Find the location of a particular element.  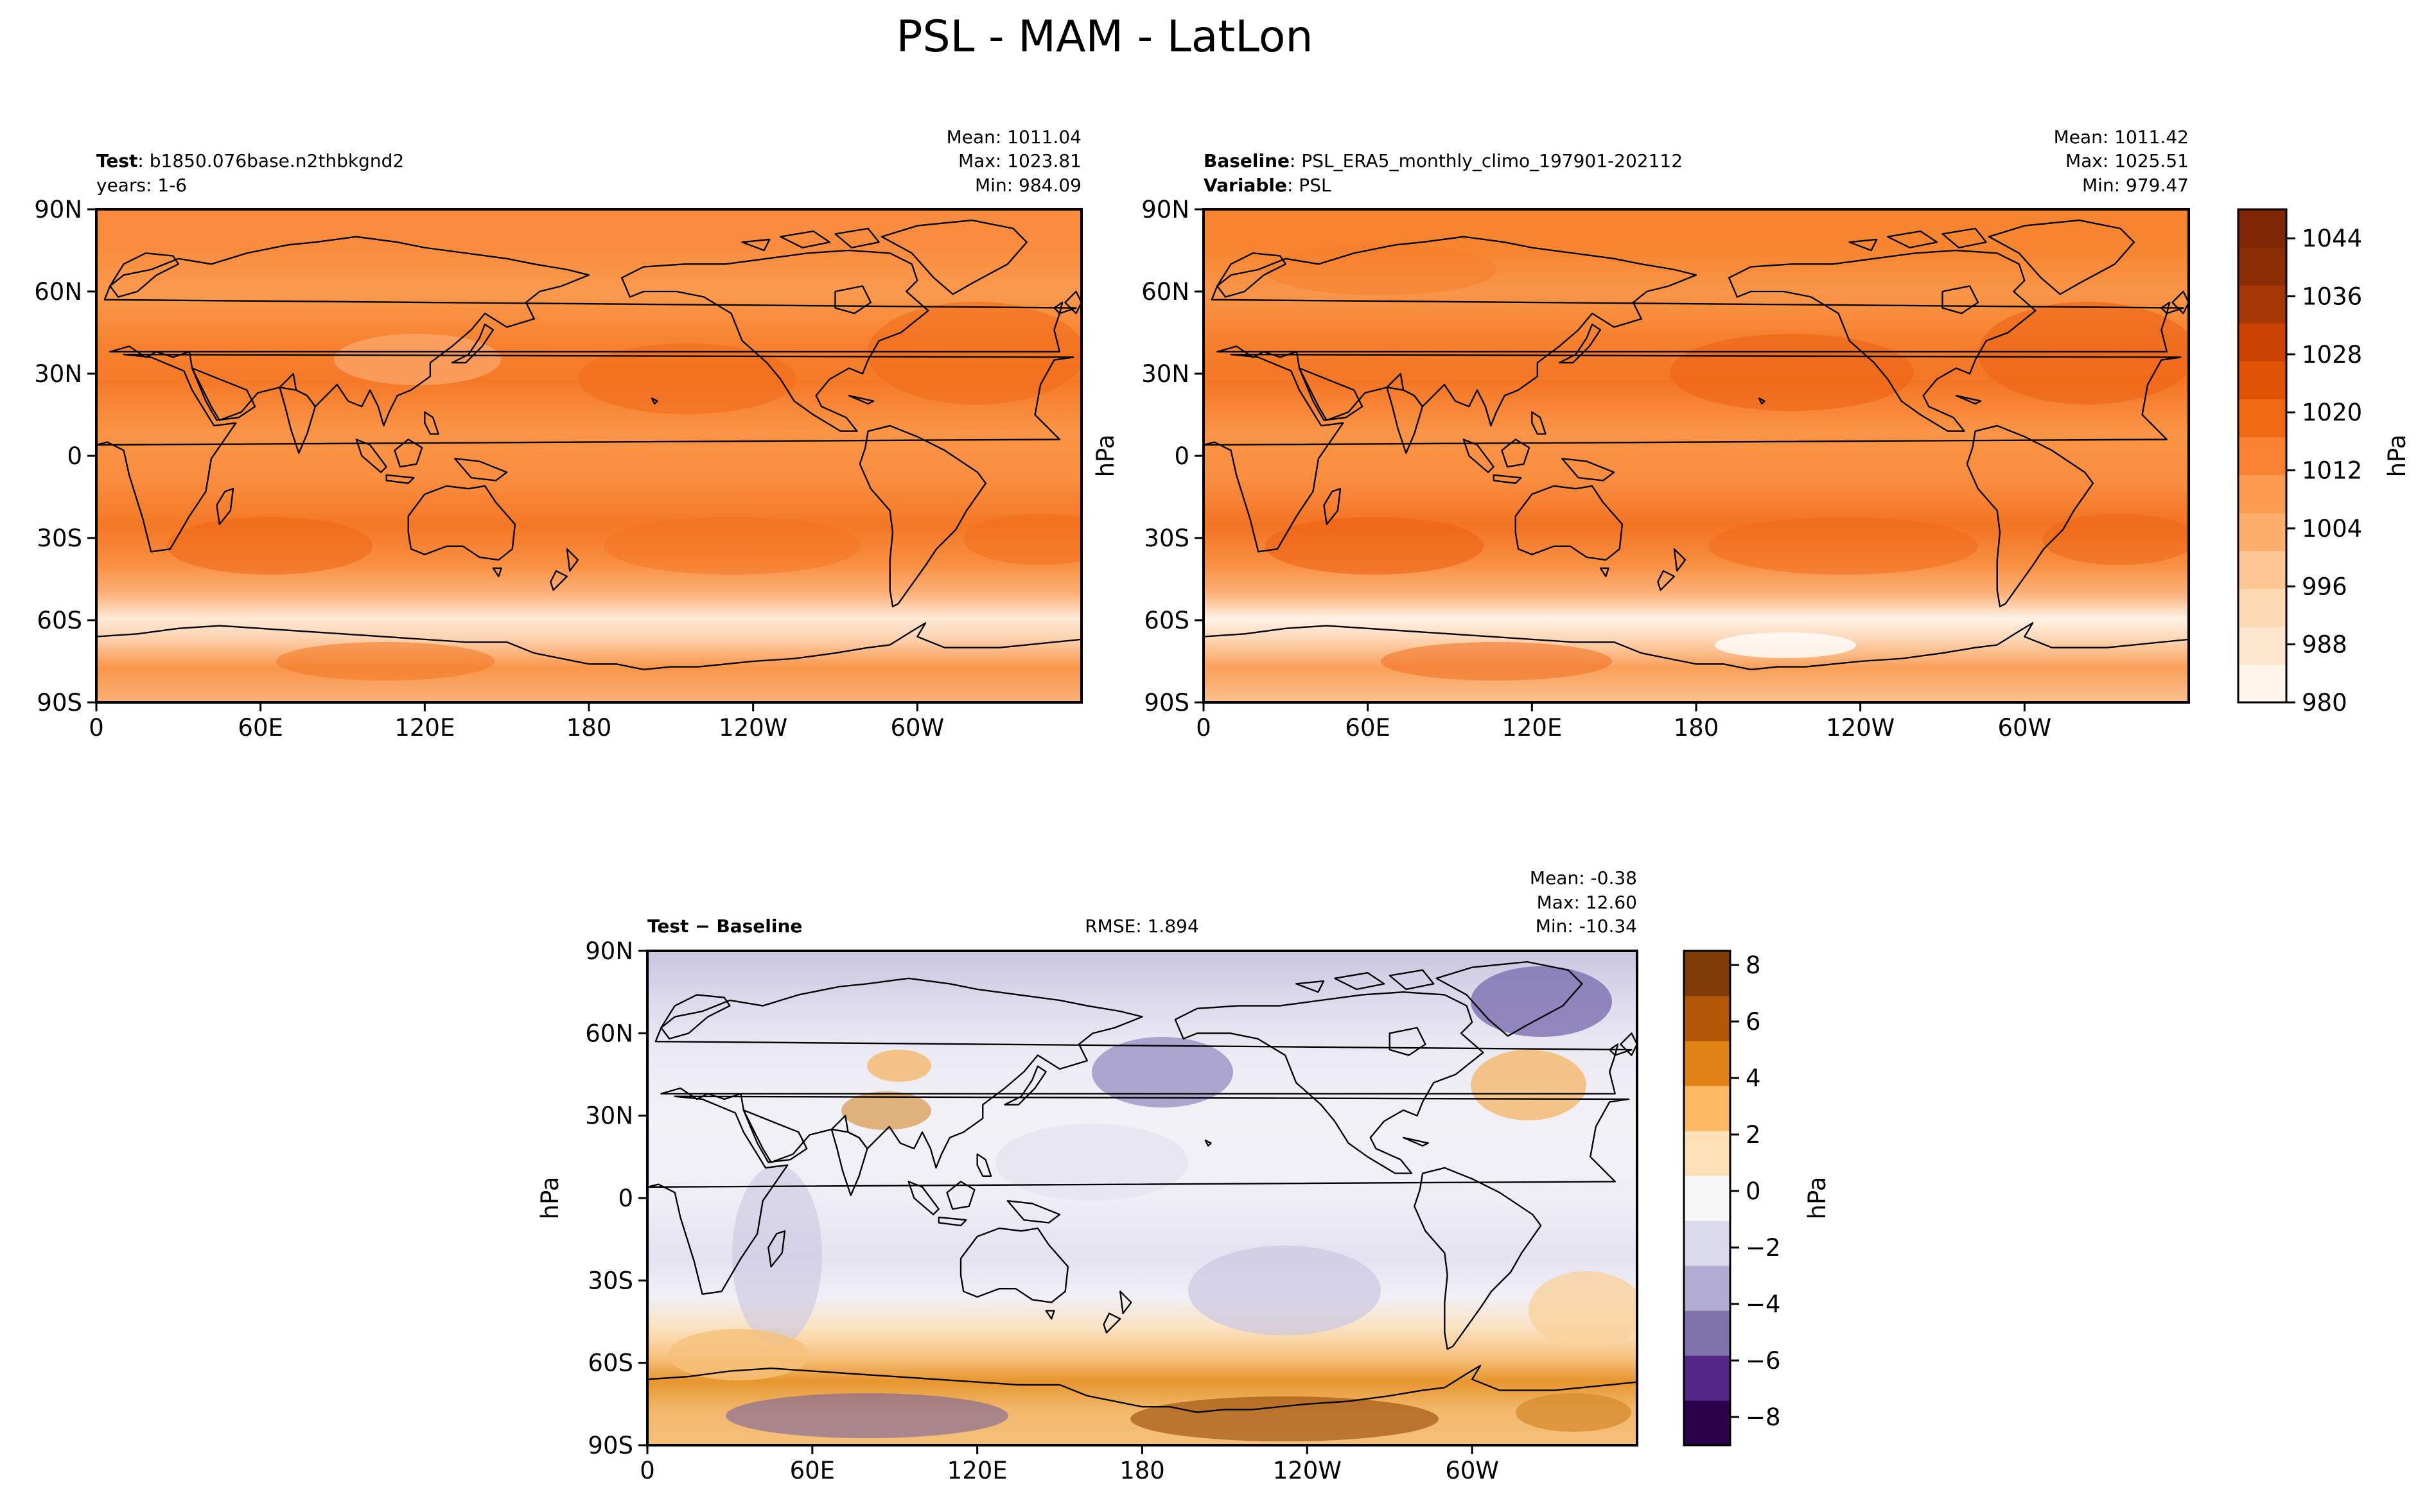

psl-colorbar-frame is located at coordinates (2262, 456).